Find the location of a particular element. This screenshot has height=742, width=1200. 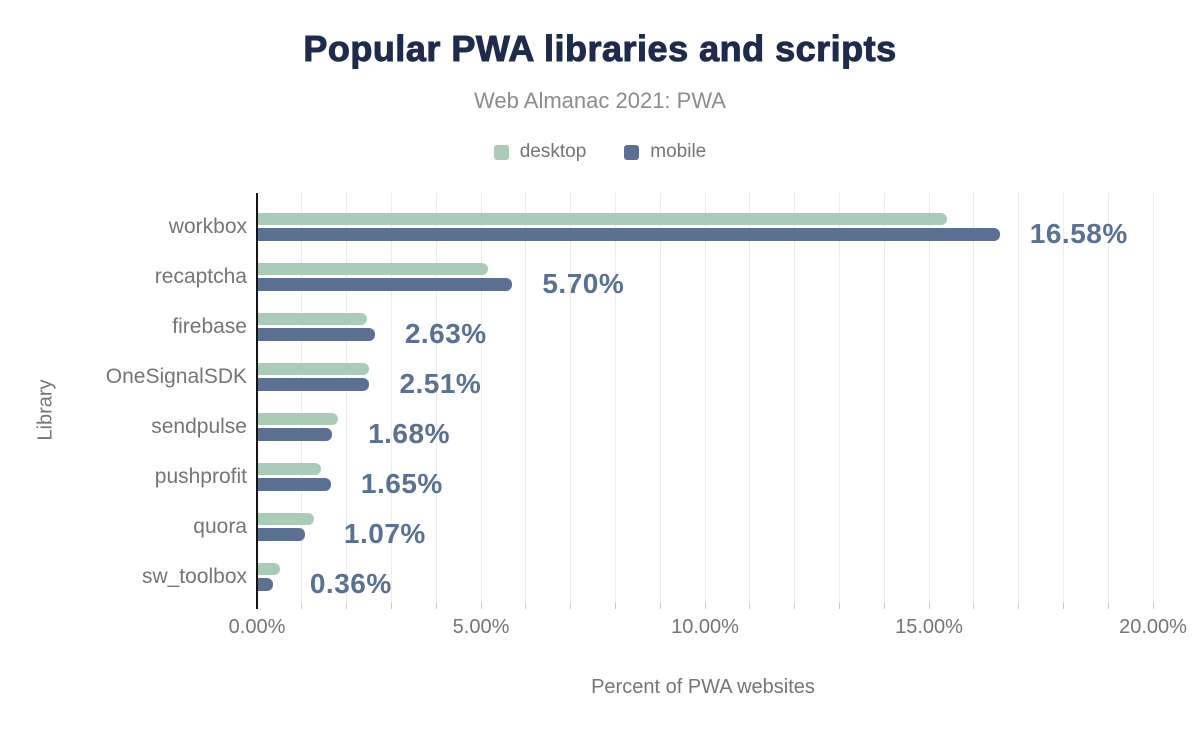

bar-mobile-firebase is located at coordinates (316, 334).